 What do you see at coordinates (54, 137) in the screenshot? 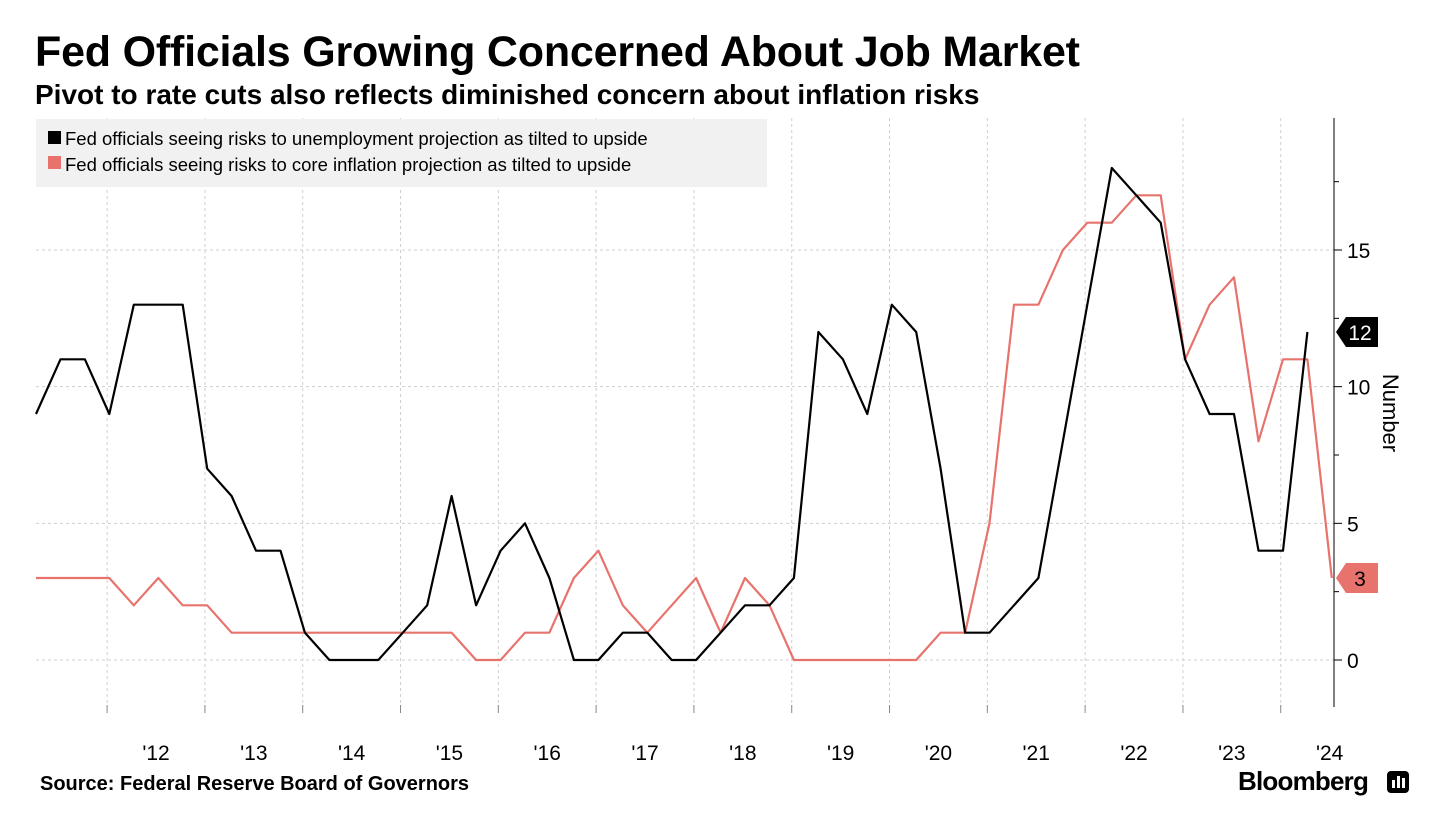
I see `legend-swatch-unemployment` at bounding box center [54, 137].